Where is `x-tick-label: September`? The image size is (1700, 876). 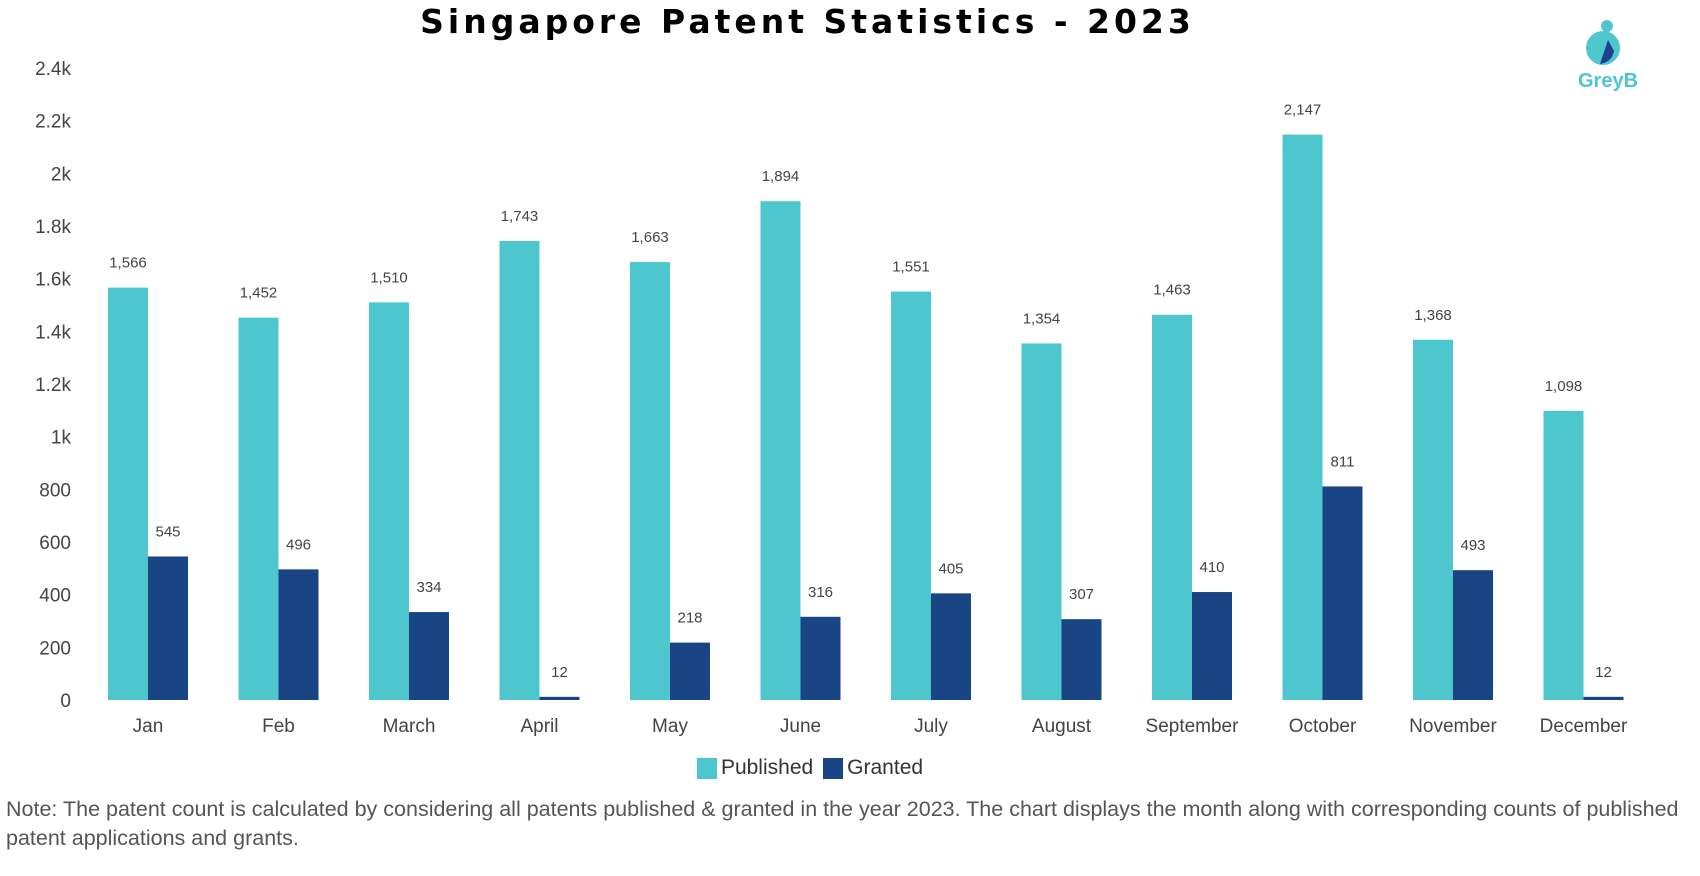
x-tick-label: September is located at coordinates (1193, 726).